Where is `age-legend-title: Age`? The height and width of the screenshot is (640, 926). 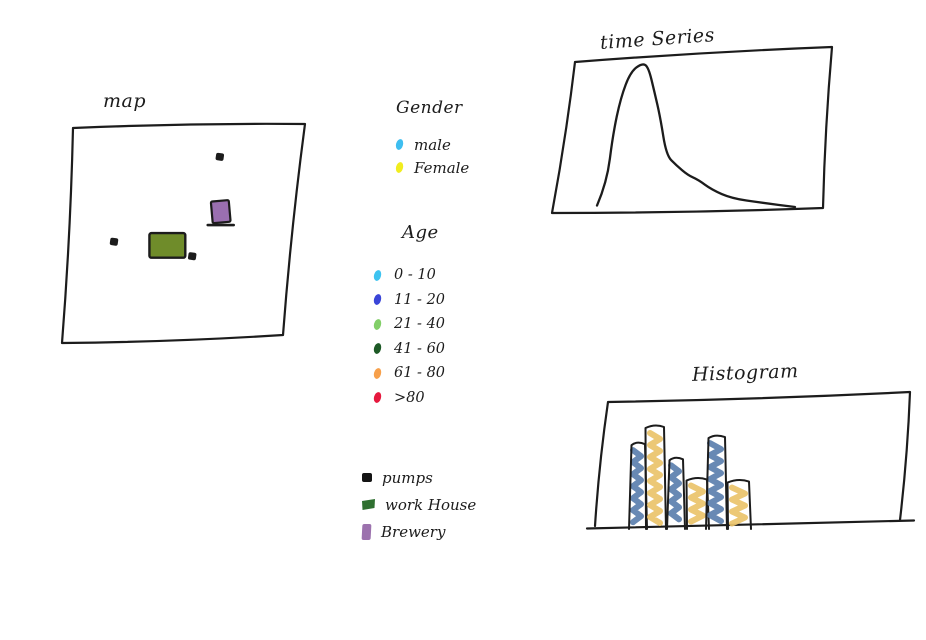
age-legend-title: Age is located at coordinates (420, 232).